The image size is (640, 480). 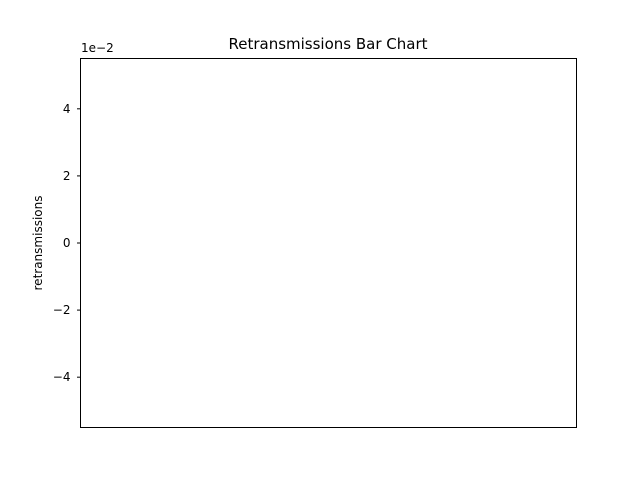 What do you see at coordinates (67, 109) in the screenshot?
I see `y-tick-label: 4` at bounding box center [67, 109].